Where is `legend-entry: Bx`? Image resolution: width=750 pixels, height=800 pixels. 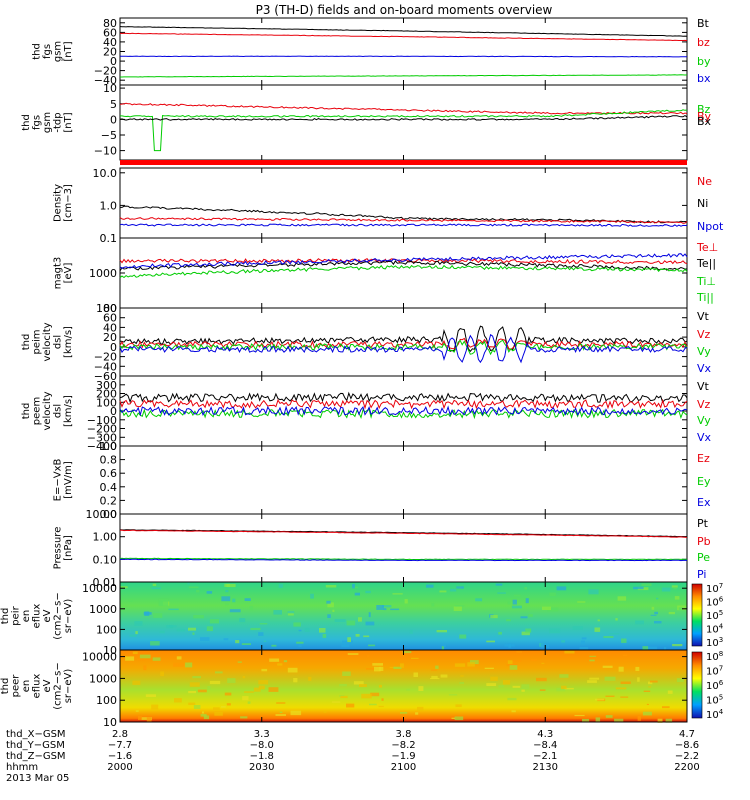 legend-entry: Bx is located at coordinates (704, 121).